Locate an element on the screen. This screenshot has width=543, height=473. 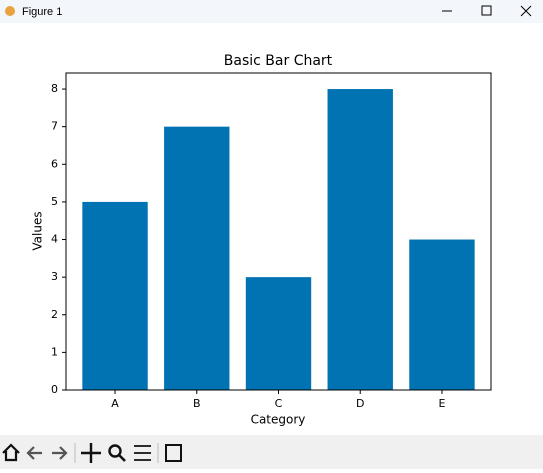
y-tick-label: 3 is located at coordinates (54, 276).